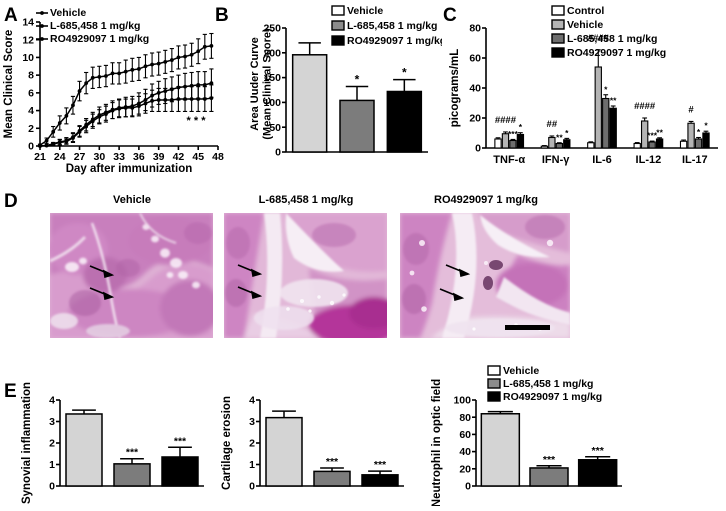 This screenshot has width=726, height=511. I want to click on histology-svg-vehicle, so click(131, 275).